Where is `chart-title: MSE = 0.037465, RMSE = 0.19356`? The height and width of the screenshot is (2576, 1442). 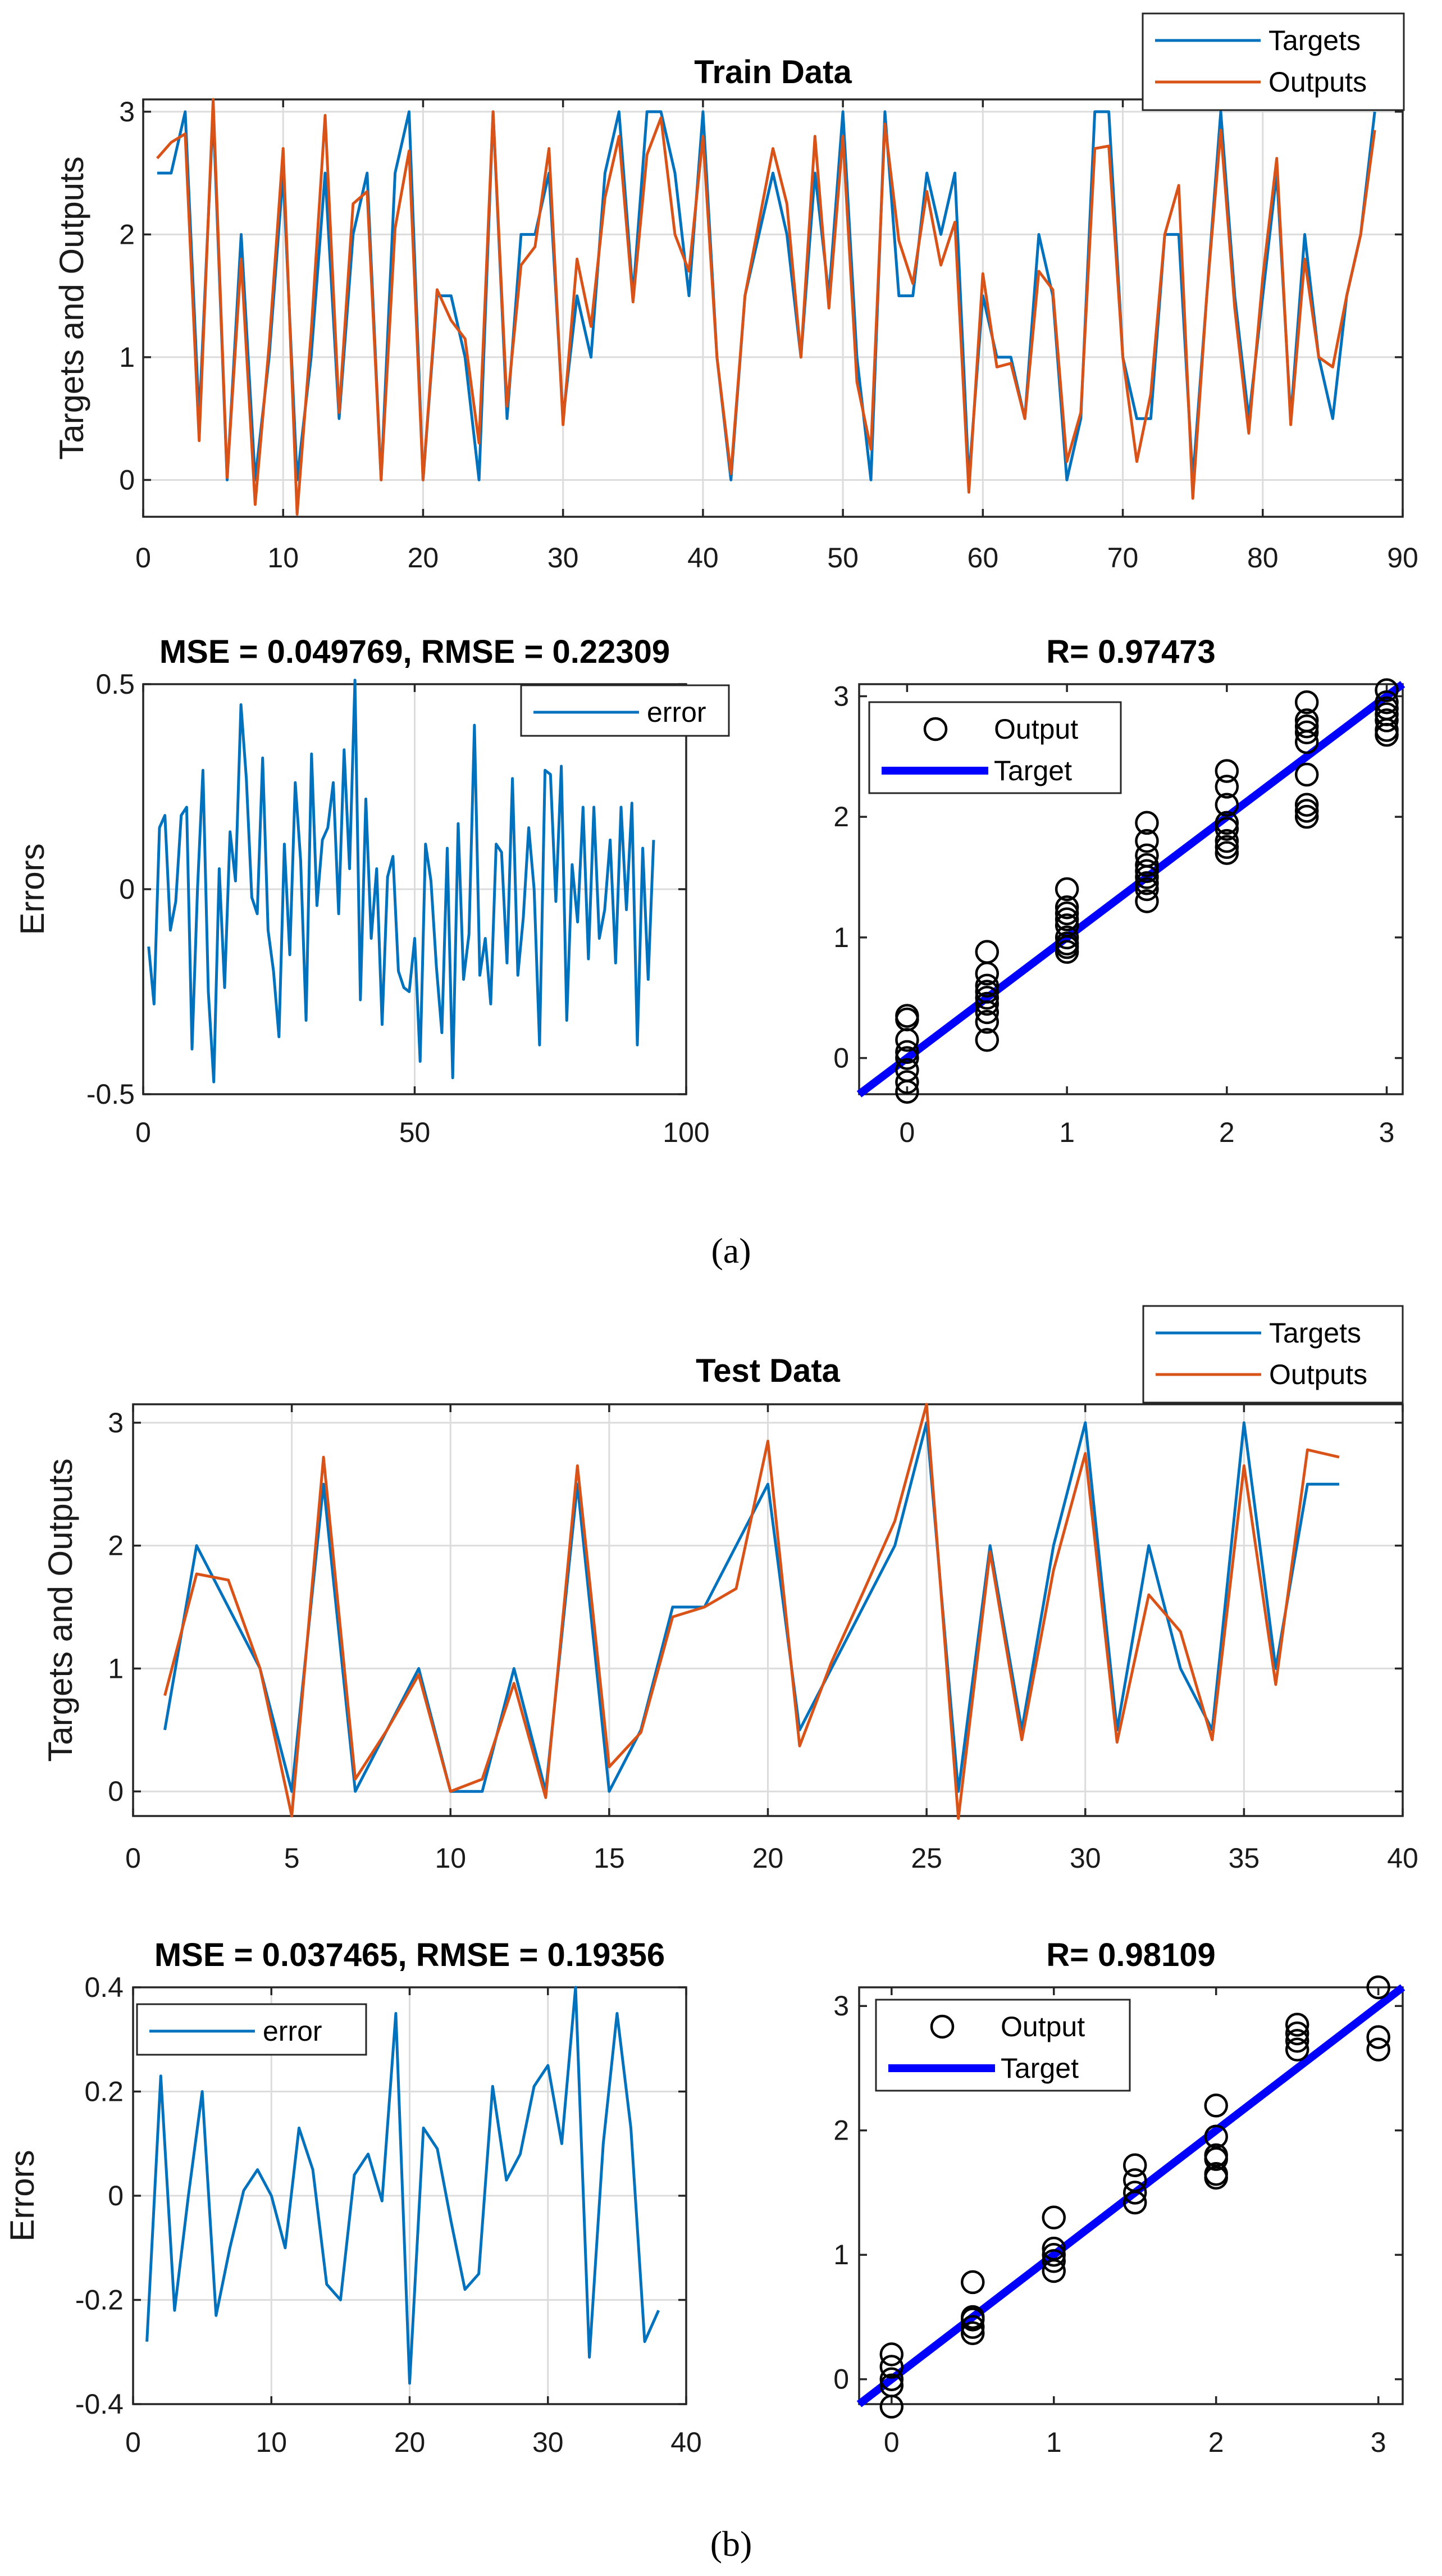 chart-title: MSE = 0.037465, RMSE = 0.19356 is located at coordinates (410, 1955).